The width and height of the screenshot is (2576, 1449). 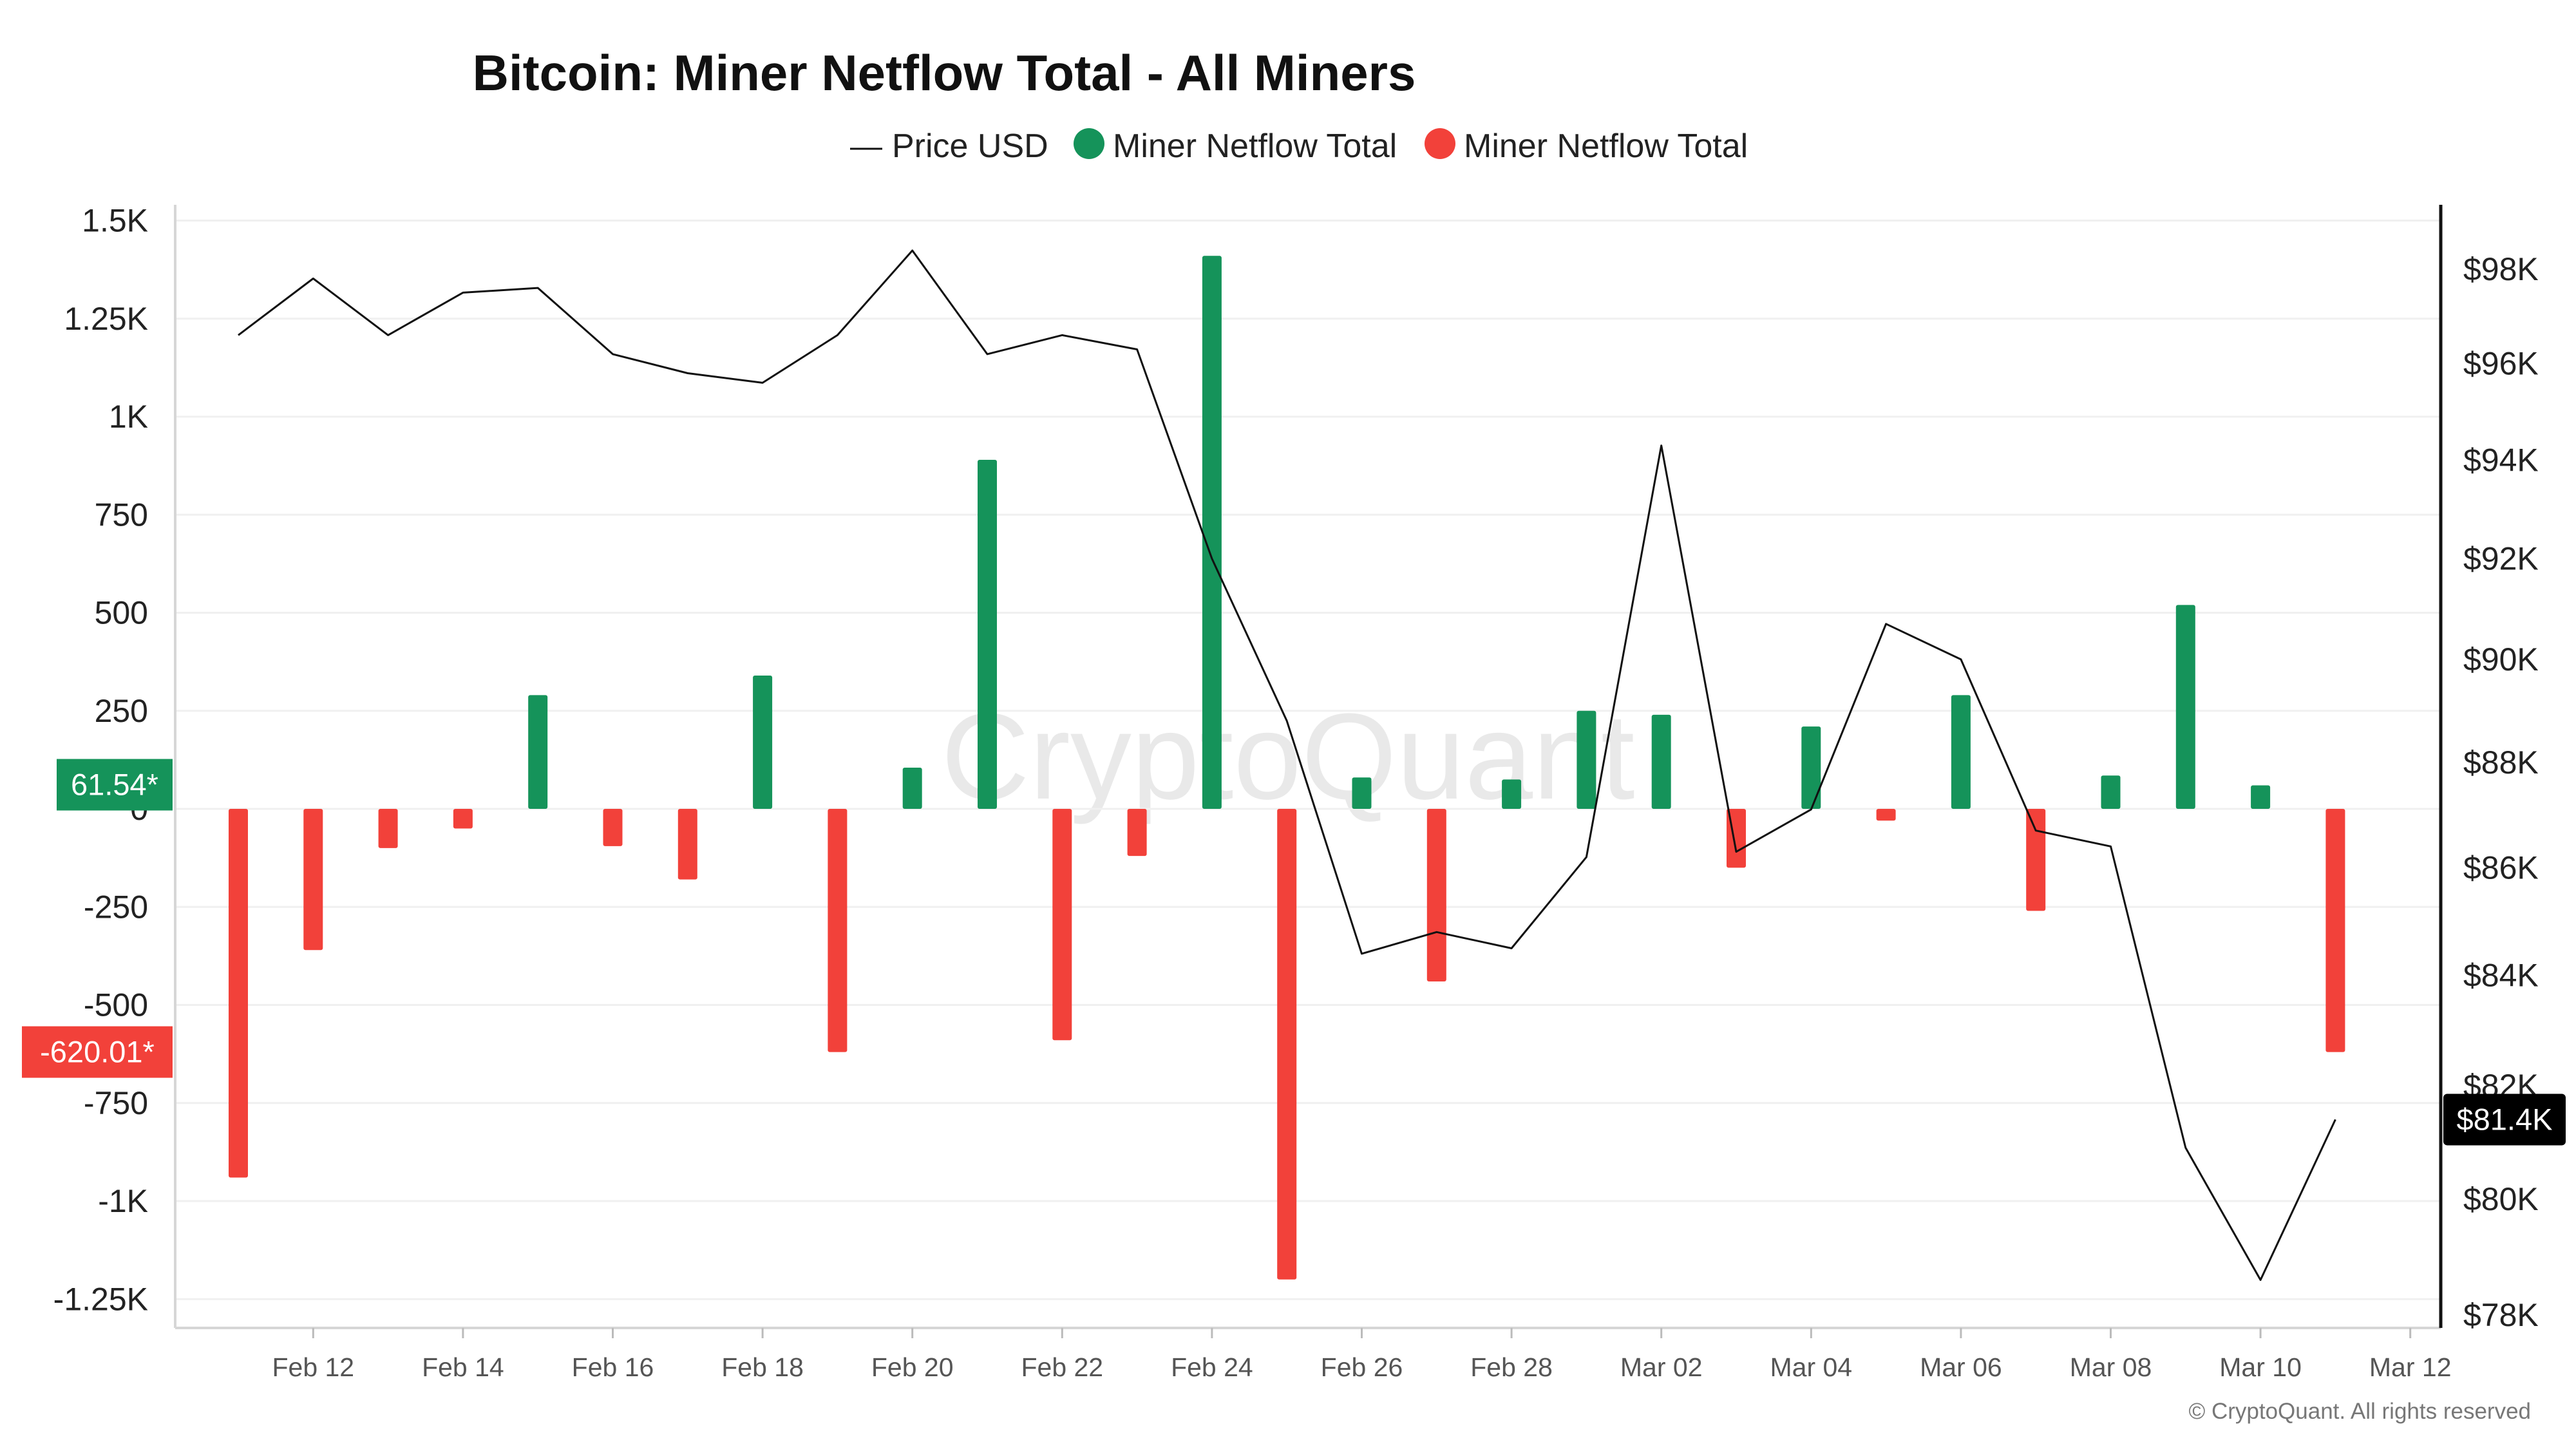 What do you see at coordinates (1212, 1367) in the screenshot?
I see `x-tick-label: Feb 24` at bounding box center [1212, 1367].